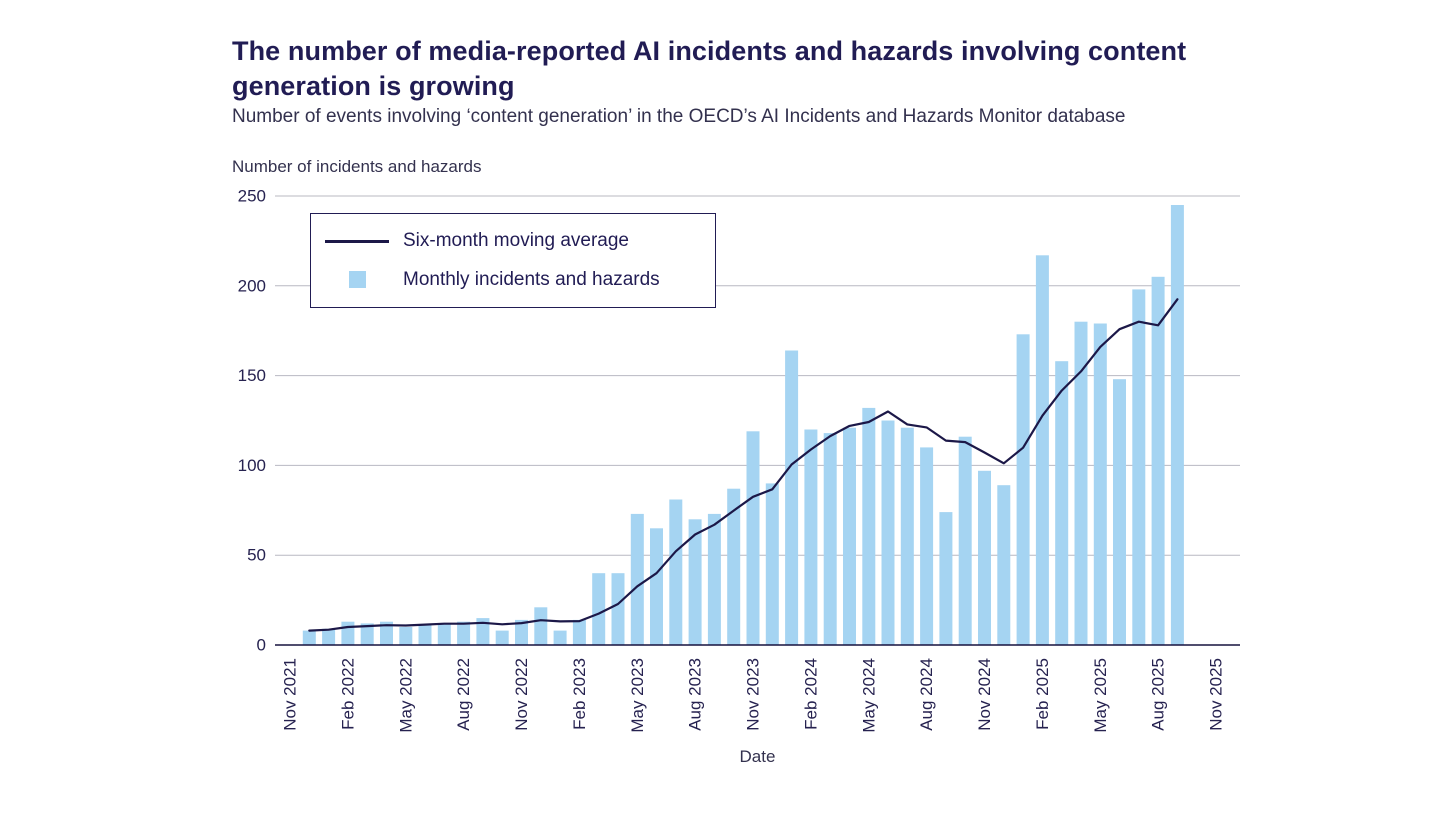 The image size is (1456, 816). I want to click on x-tick-label: Nov 2023, so click(753, 694).